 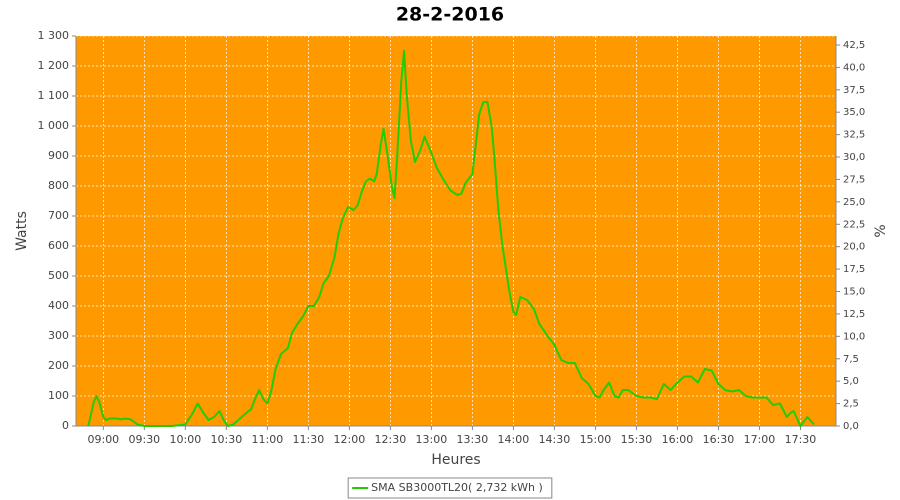 What do you see at coordinates (851, 359) in the screenshot?
I see `y2-tick-label: 7,5` at bounding box center [851, 359].